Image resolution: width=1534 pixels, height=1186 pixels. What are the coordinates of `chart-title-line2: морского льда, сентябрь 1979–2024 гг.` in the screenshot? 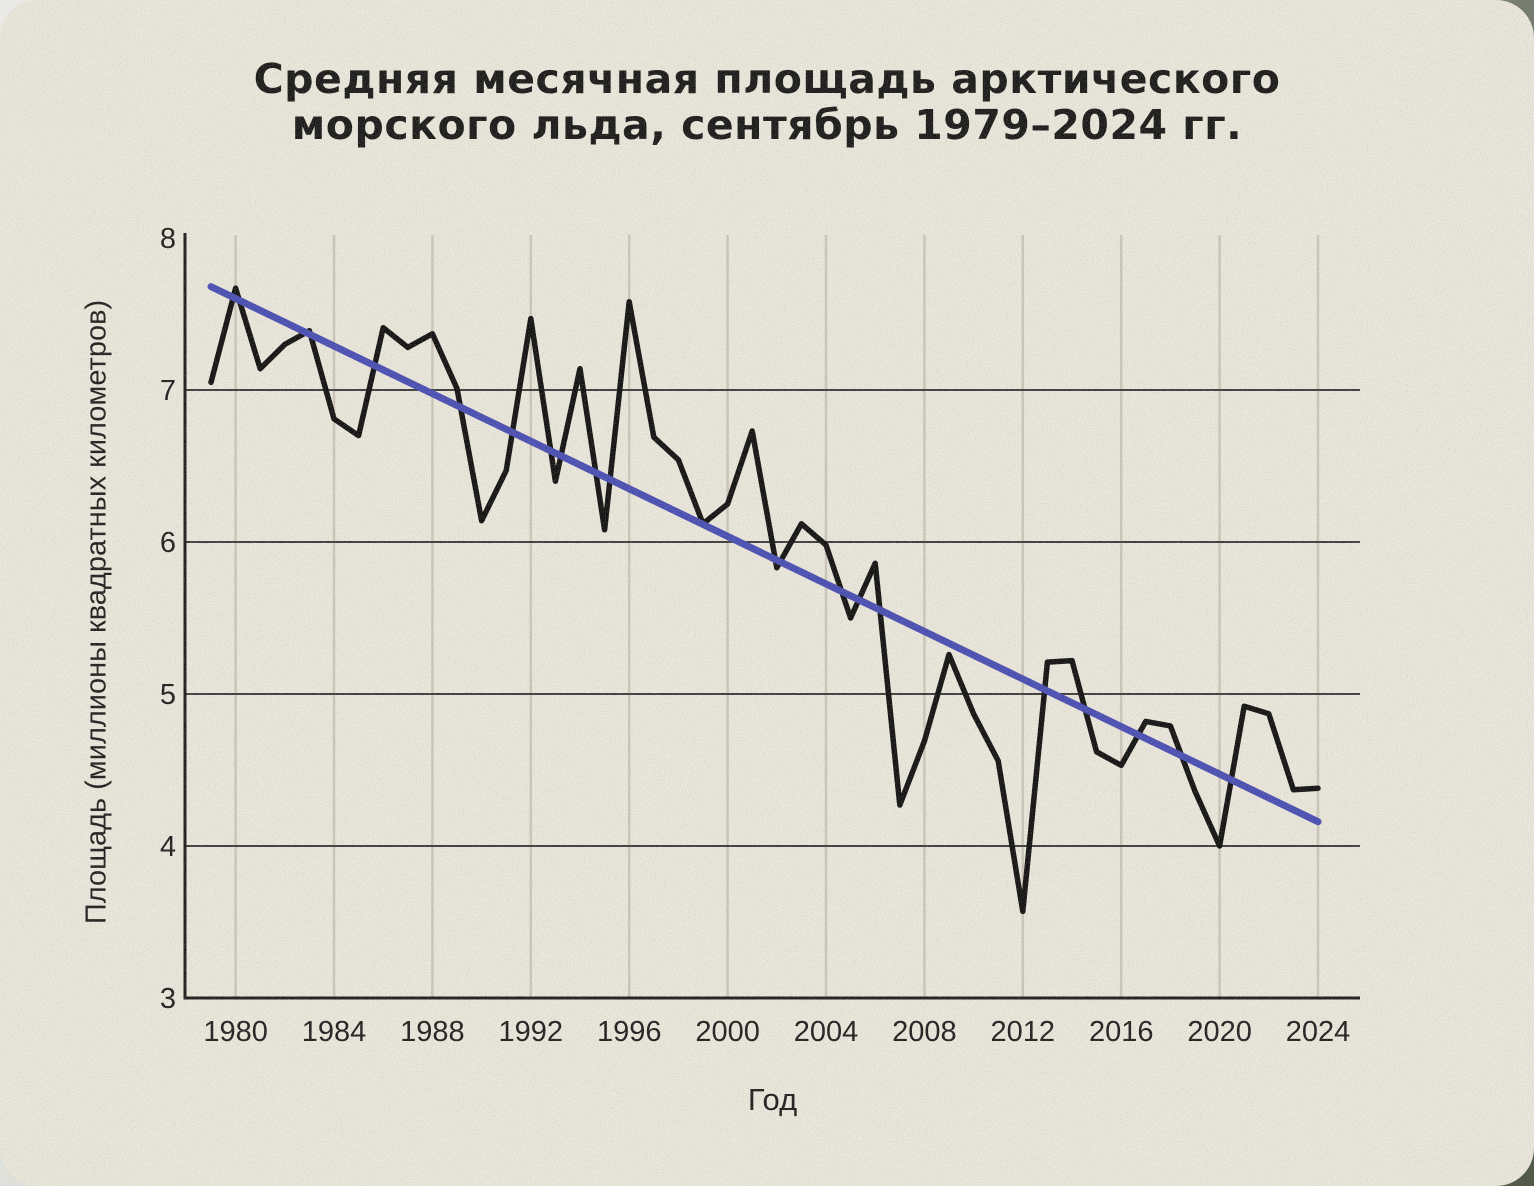 It's located at (767, 125).